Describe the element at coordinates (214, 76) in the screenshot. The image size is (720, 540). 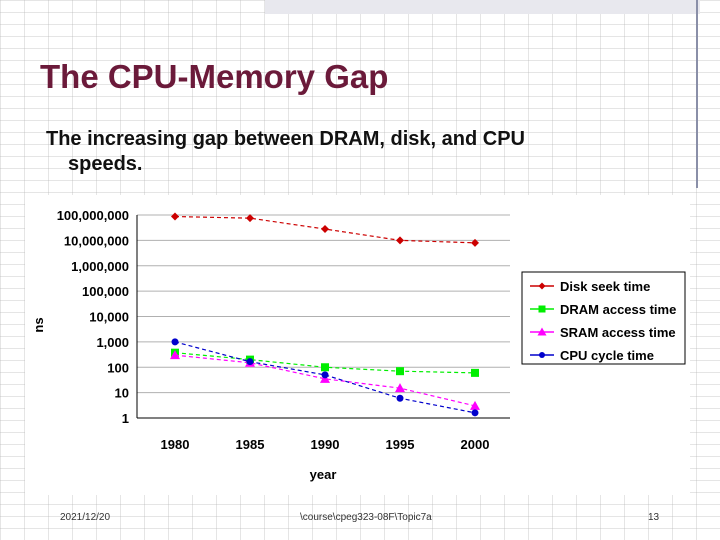
I see `slide-title: The CPU-Memory Gap` at that location.